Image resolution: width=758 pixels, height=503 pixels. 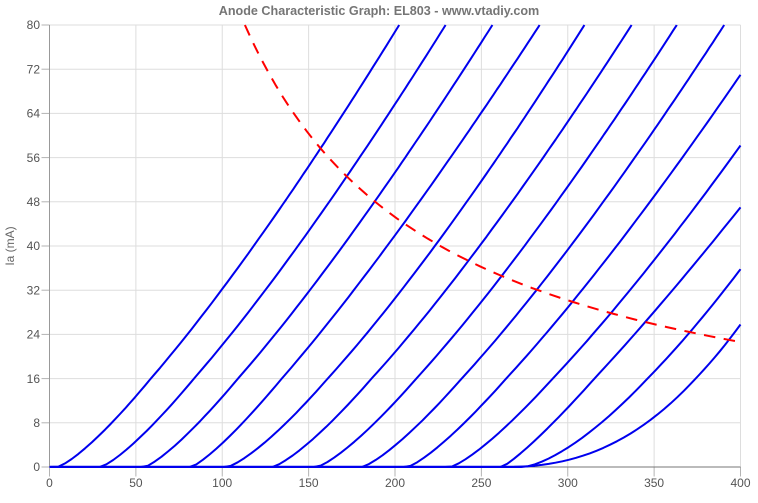 I want to click on svg-text: 64, so click(x=34, y=114).